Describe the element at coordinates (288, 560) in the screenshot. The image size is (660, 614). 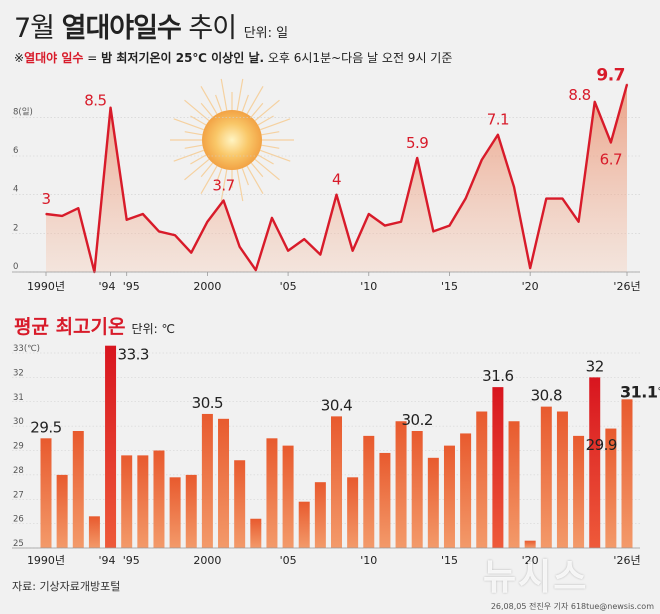
I see `bar-xtick-label: '05` at that location.